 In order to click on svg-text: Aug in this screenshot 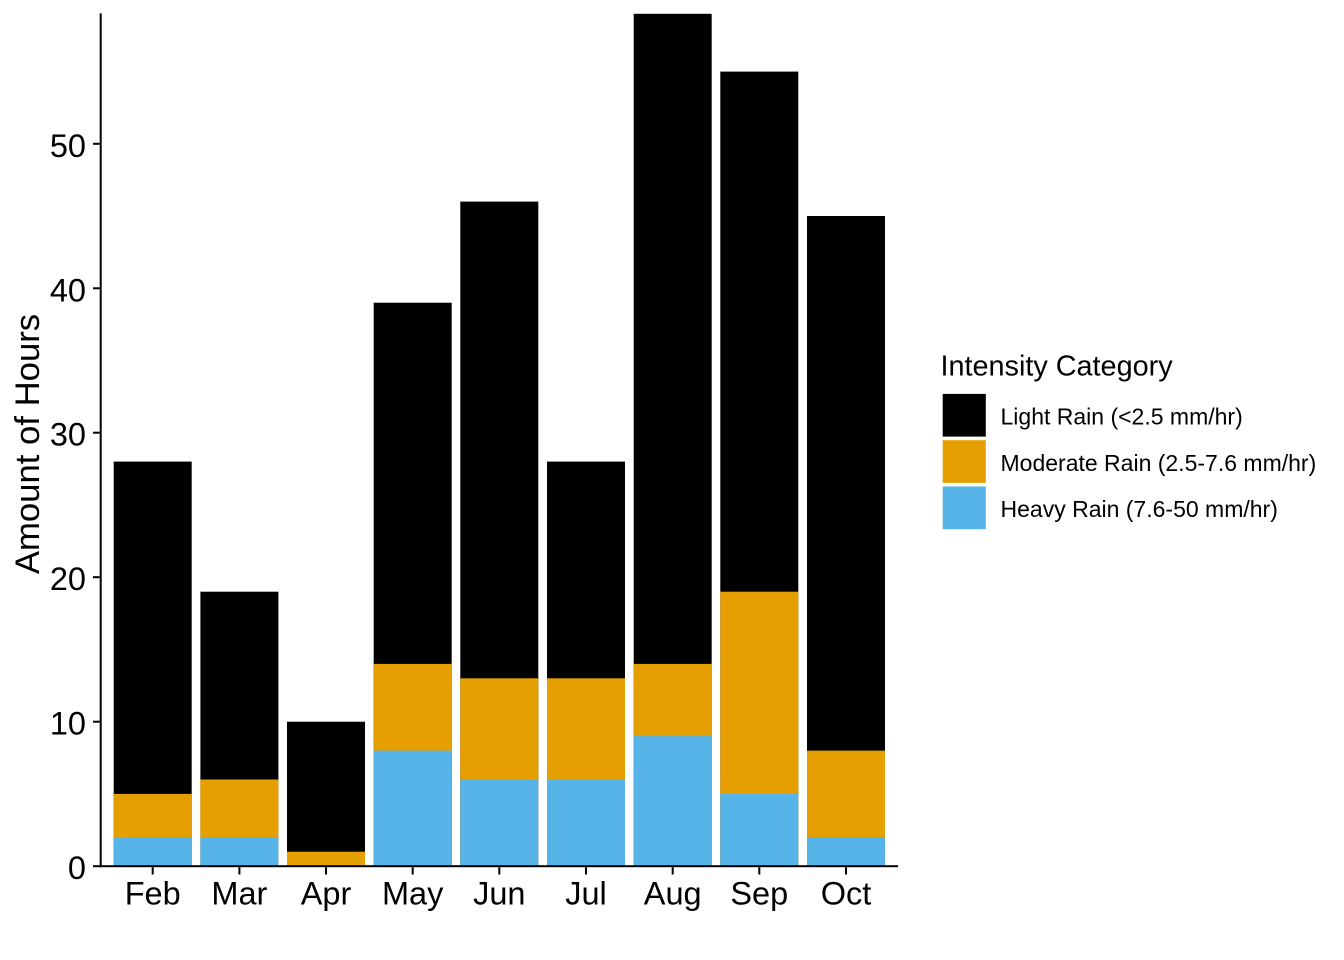, I will do `click(673, 894)`.